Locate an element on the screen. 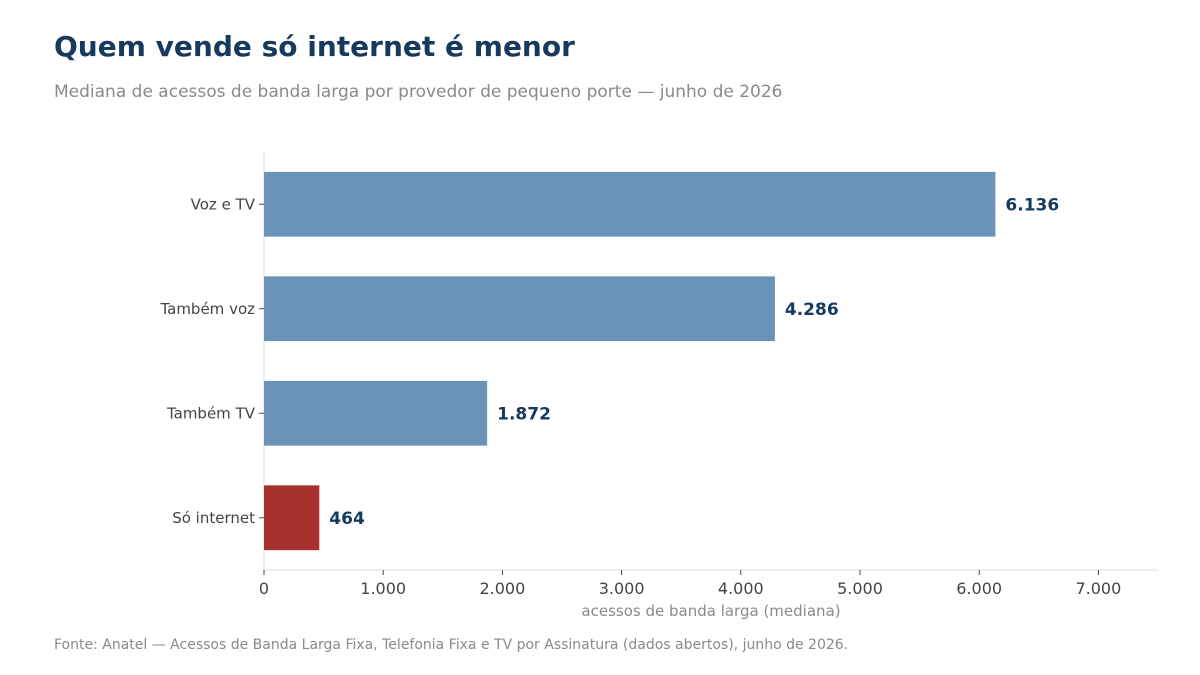  x-axis-label: acessos de banda larga (mediana) is located at coordinates (710, 611).